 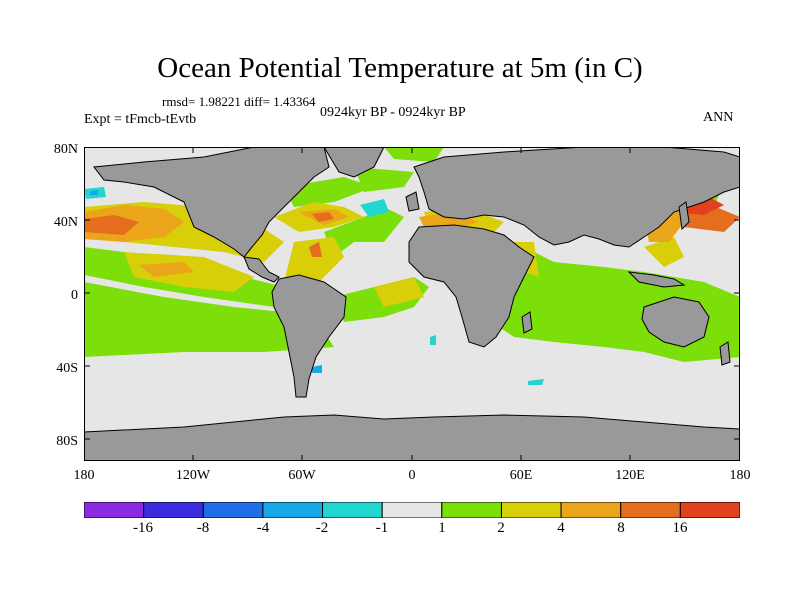 What do you see at coordinates (393, 112) in the screenshot?
I see `period-label: 0924kyr BP - 0924kyr BP` at bounding box center [393, 112].